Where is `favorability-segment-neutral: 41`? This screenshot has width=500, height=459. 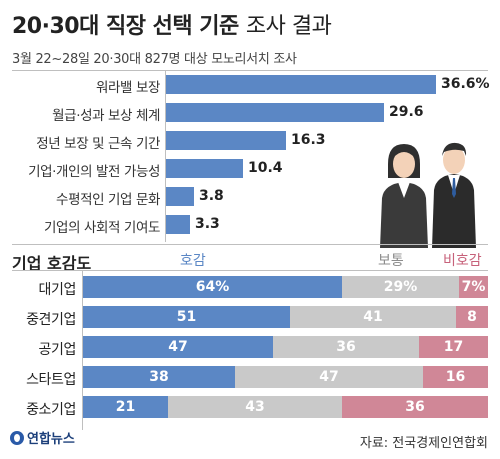
favorability-segment-neutral: 41 is located at coordinates (373, 317).